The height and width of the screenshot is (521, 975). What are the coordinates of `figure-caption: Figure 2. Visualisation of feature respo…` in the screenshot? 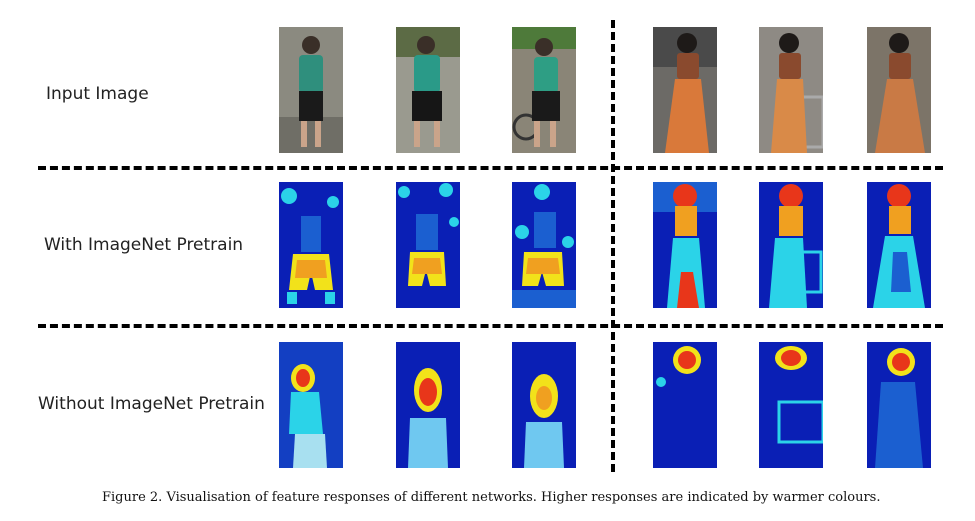 It's located at (491, 497).